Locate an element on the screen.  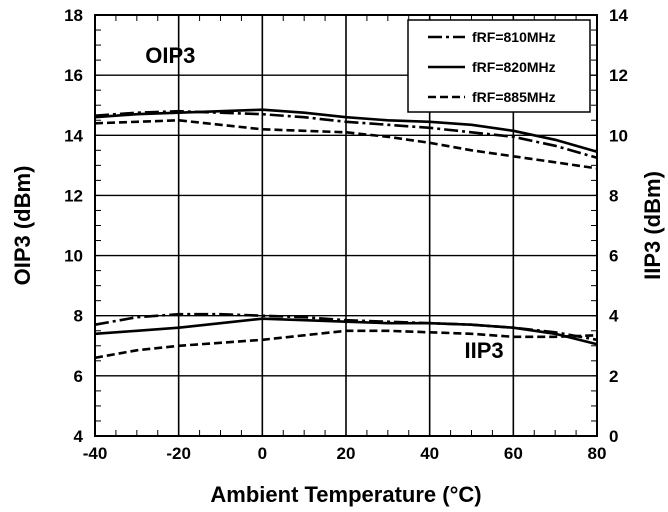
y2-tick-label: 14 is located at coordinates (618, 15).